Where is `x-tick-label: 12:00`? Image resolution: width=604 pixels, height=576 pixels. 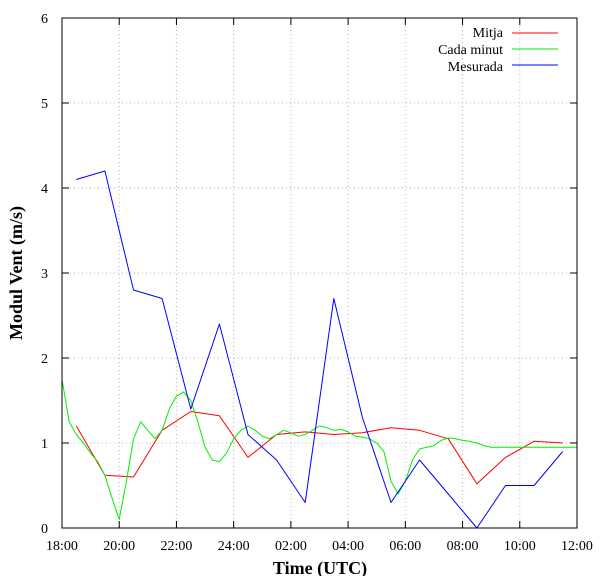
x-tick-label: 12:00 is located at coordinates (577, 546).